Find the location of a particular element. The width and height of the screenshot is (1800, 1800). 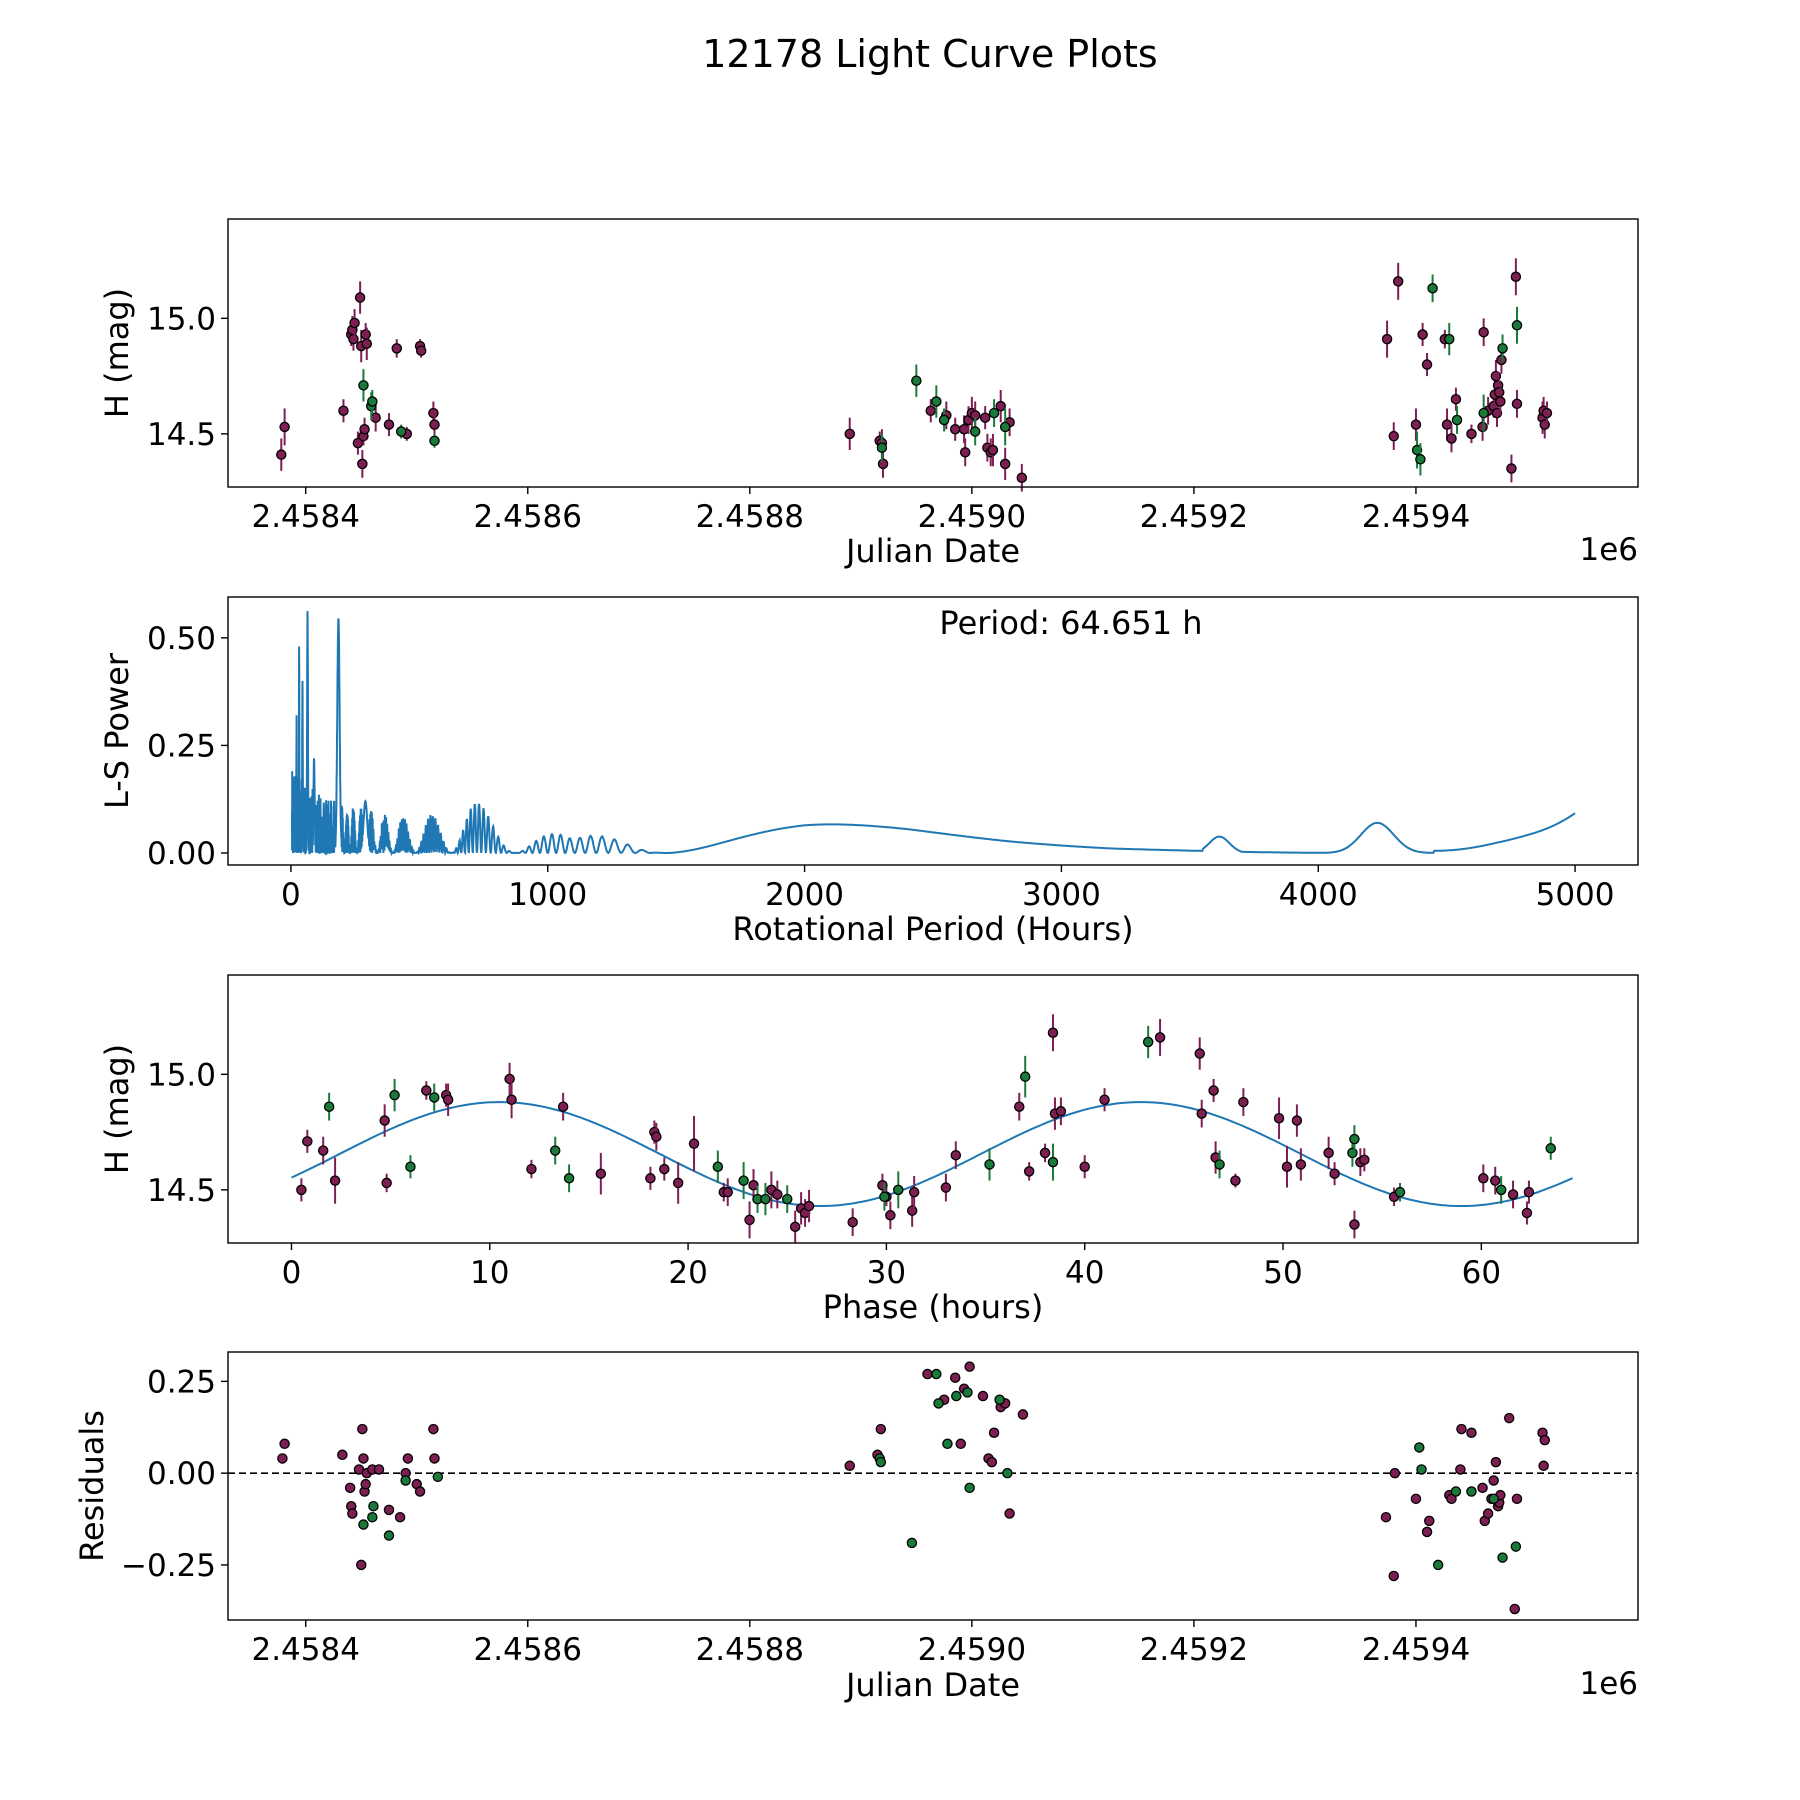

phased-xtick-label: 10 is located at coordinates (489, 1273).